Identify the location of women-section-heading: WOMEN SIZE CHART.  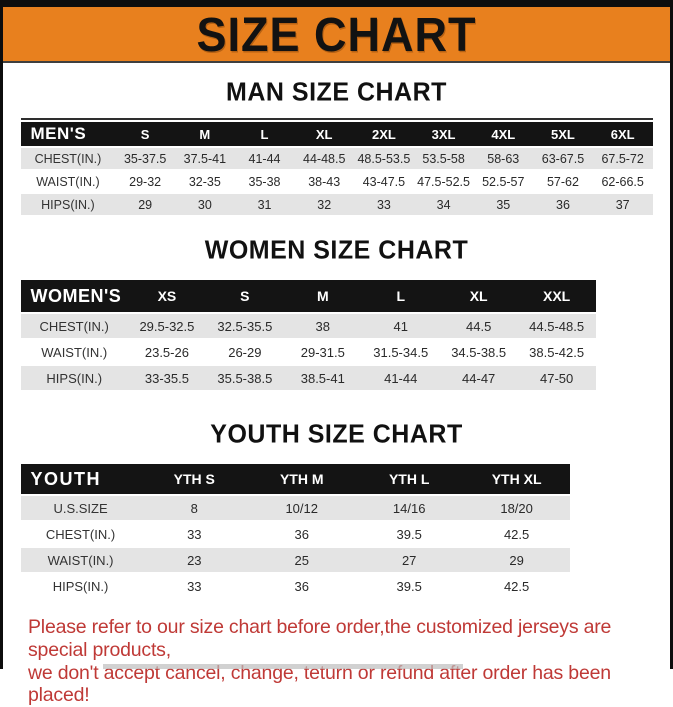
(336, 250).